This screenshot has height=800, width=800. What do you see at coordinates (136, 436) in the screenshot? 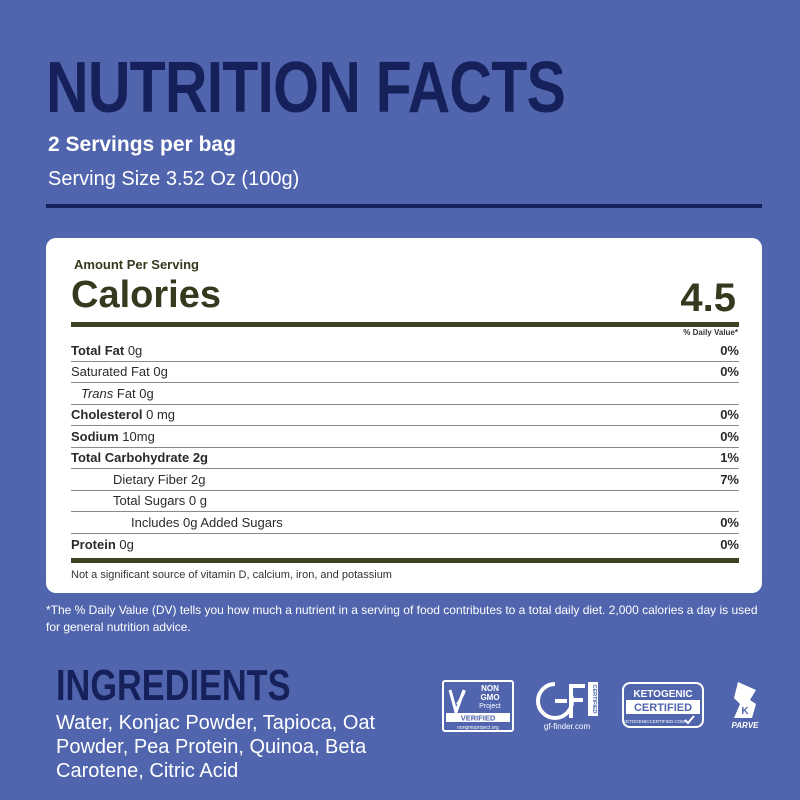
I see `nutrient-amount: 10mg` at bounding box center [136, 436].